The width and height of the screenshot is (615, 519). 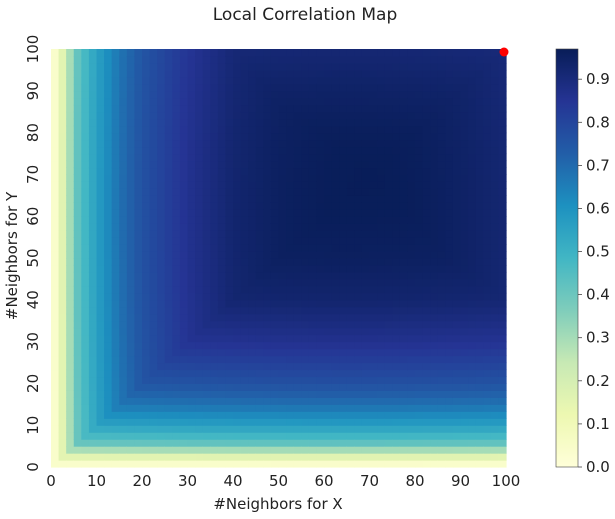 What do you see at coordinates (598, 165) in the screenshot?
I see `colorbar-tick-label: 0.7` at bounding box center [598, 165].